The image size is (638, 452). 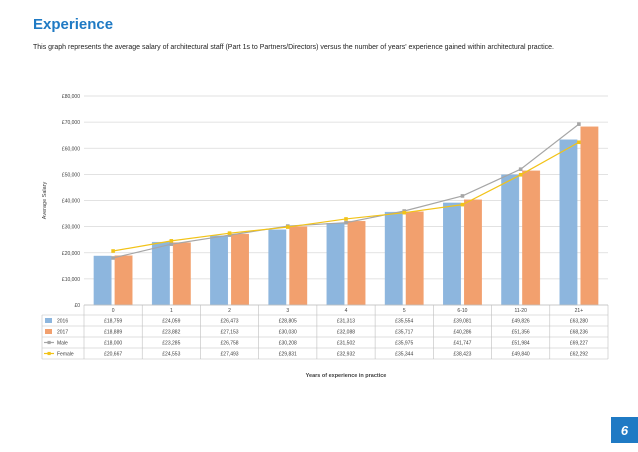 I want to click on data-table-cell: £63,280, so click(x=579, y=322).